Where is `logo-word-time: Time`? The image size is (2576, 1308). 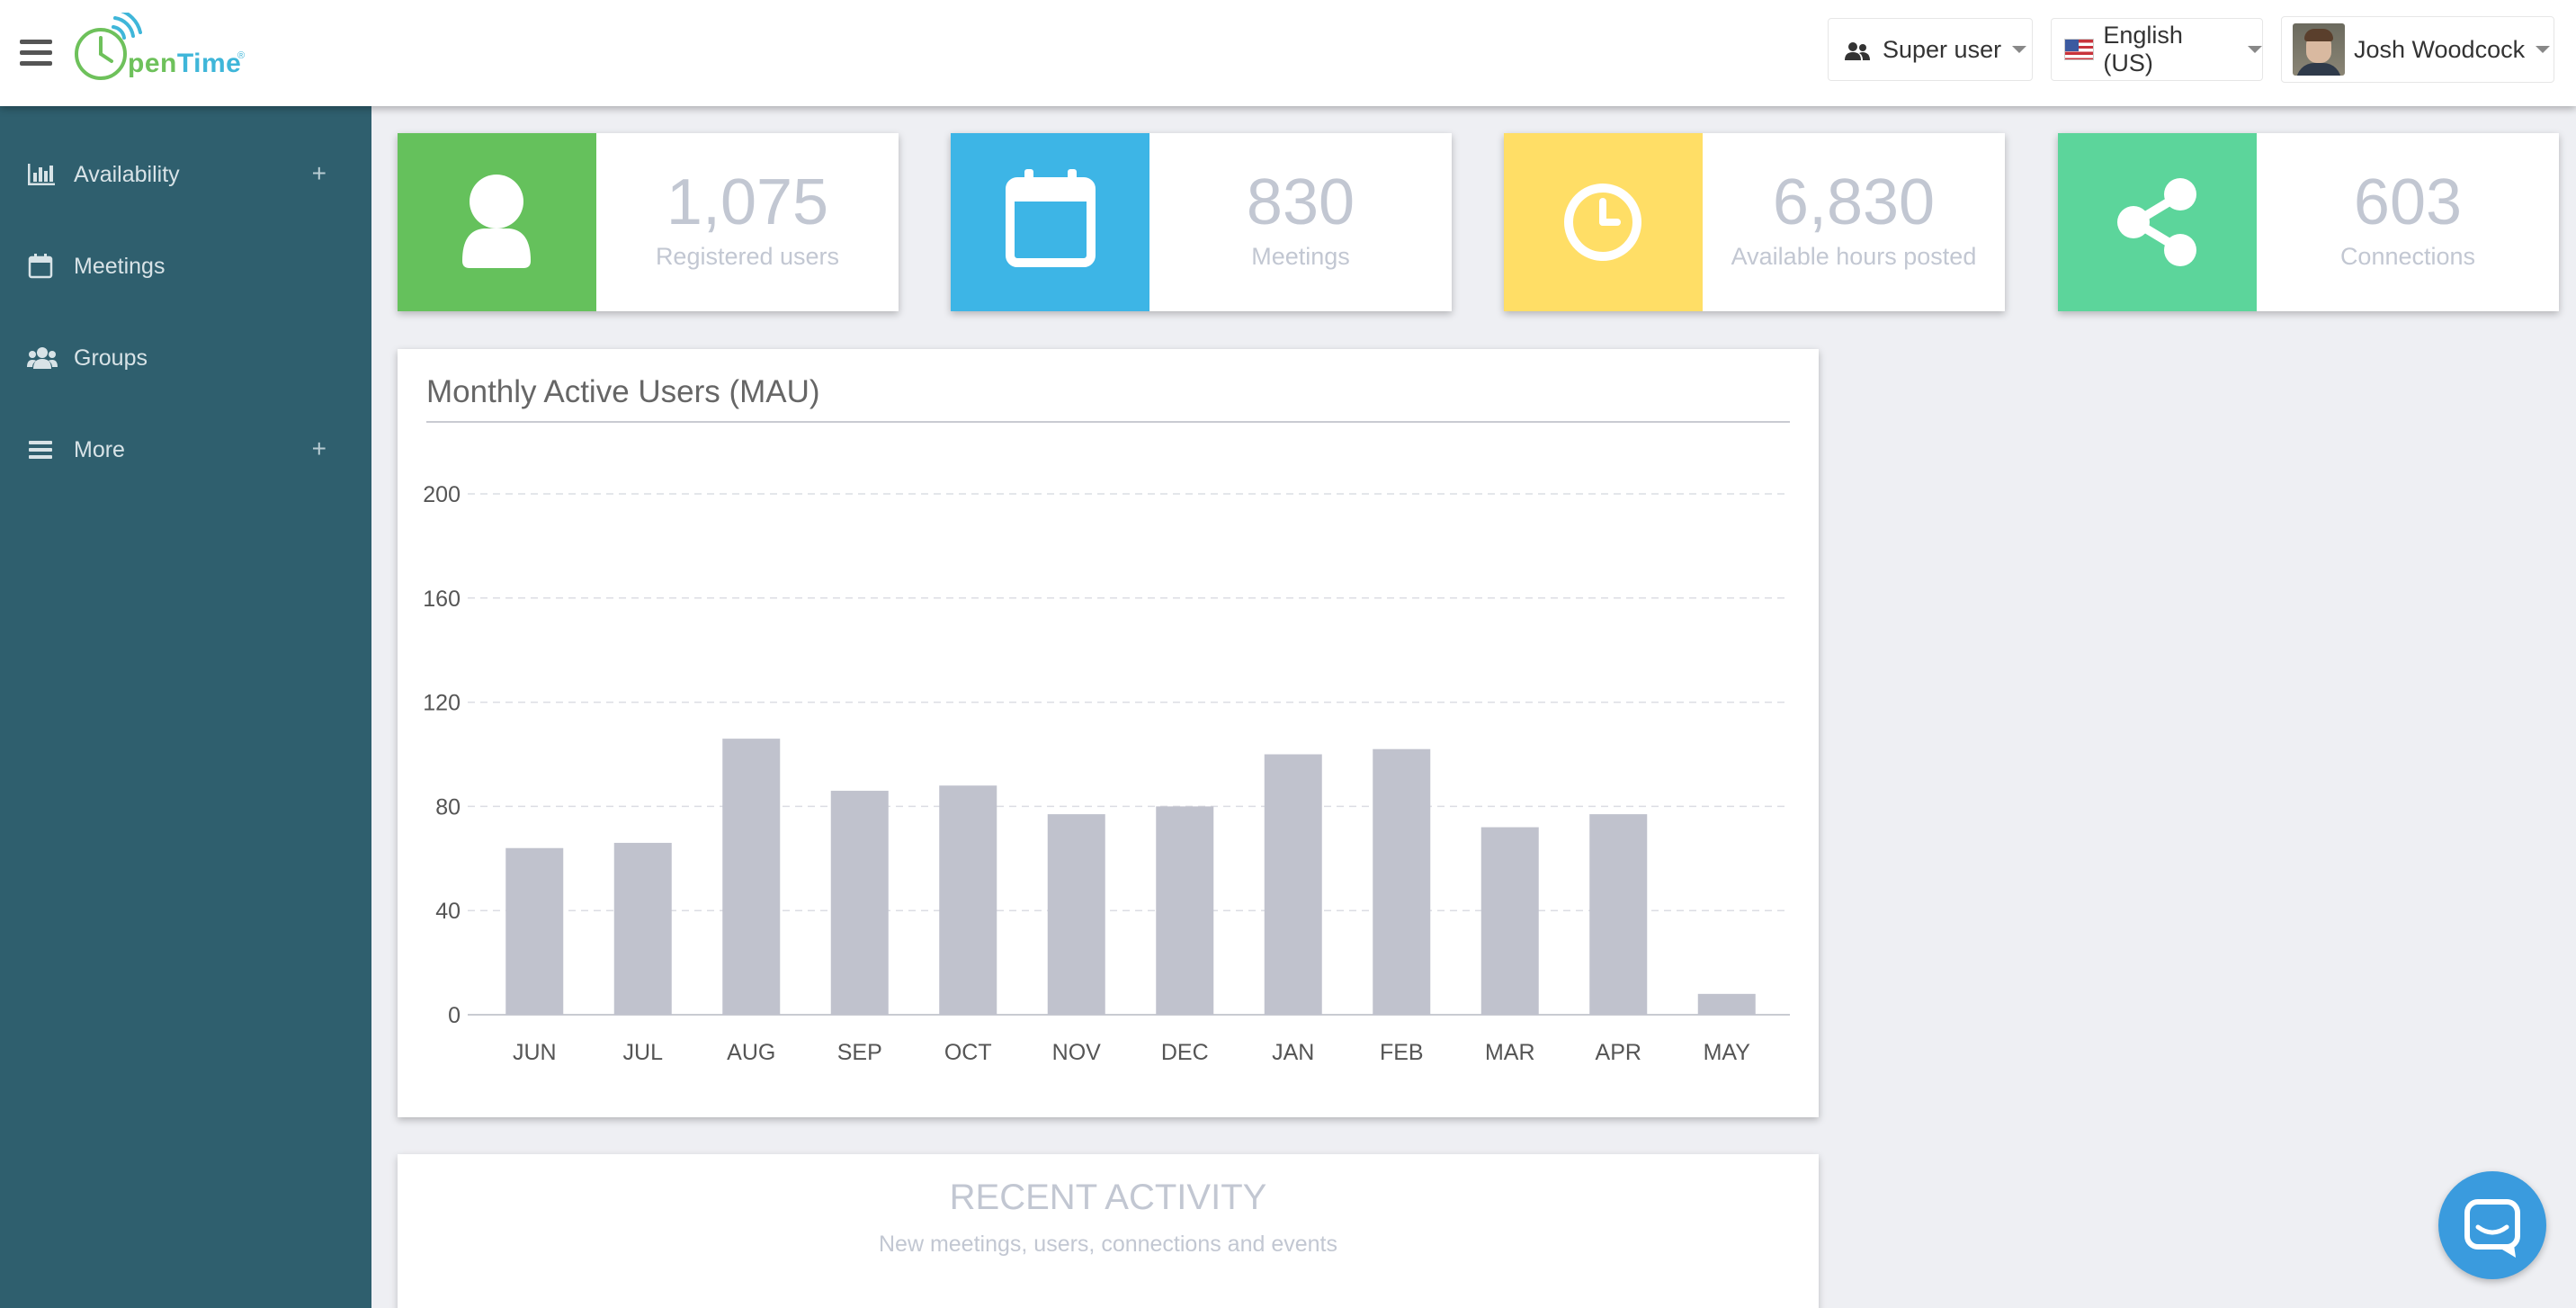
logo-word-time: Time is located at coordinates (209, 63).